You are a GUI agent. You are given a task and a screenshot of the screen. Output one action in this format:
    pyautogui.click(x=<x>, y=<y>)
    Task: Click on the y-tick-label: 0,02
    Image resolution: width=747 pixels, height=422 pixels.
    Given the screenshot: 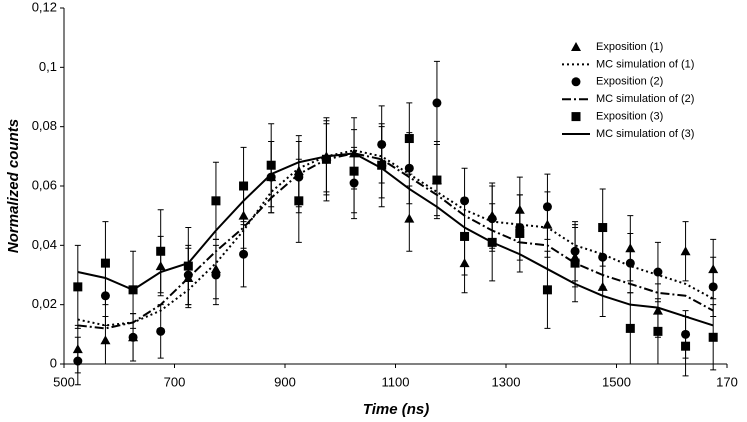 What is the action you would take?
    pyautogui.click(x=44, y=303)
    